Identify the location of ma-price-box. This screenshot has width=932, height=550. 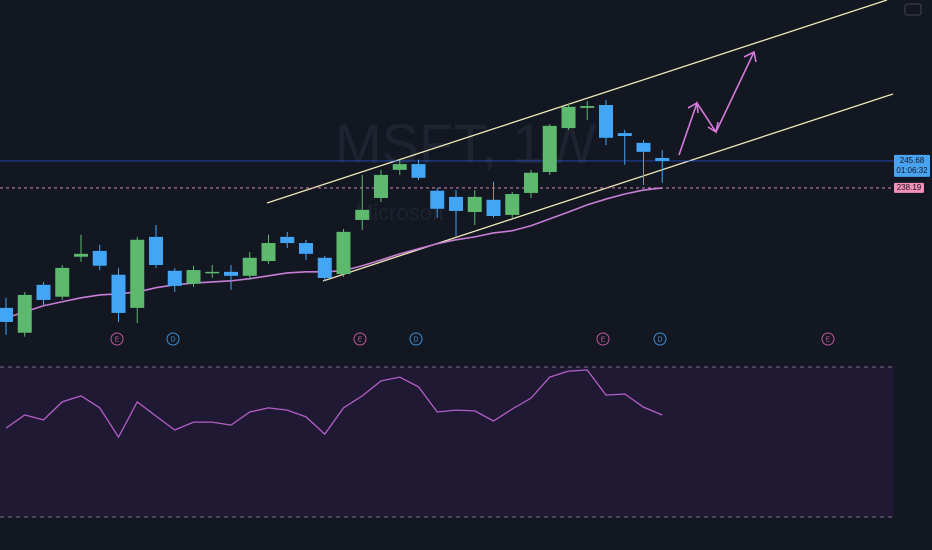
(909, 187).